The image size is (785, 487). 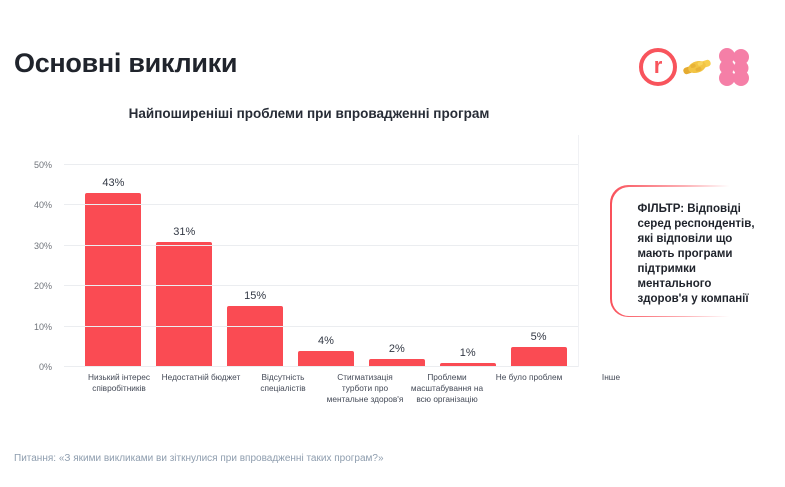 I want to click on y-tick-label: 0%, so click(x=45, y=367).